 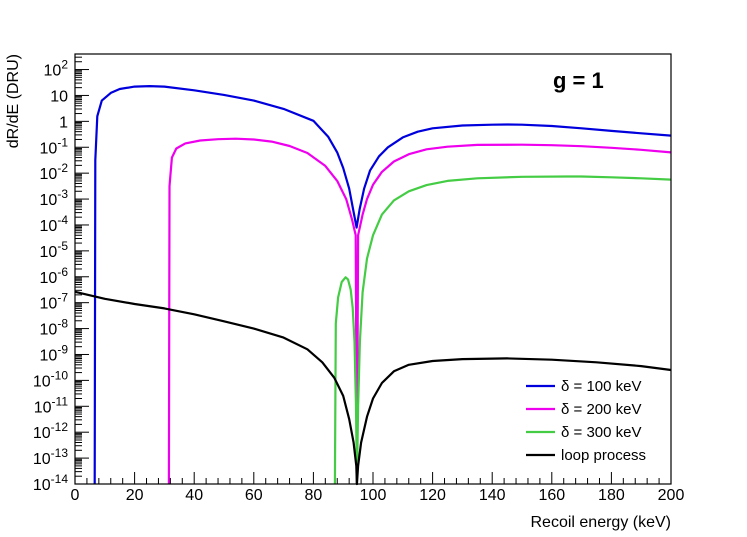 I want to click on y-tick-label: 10⁻¹³, so click(x=50, y=457).